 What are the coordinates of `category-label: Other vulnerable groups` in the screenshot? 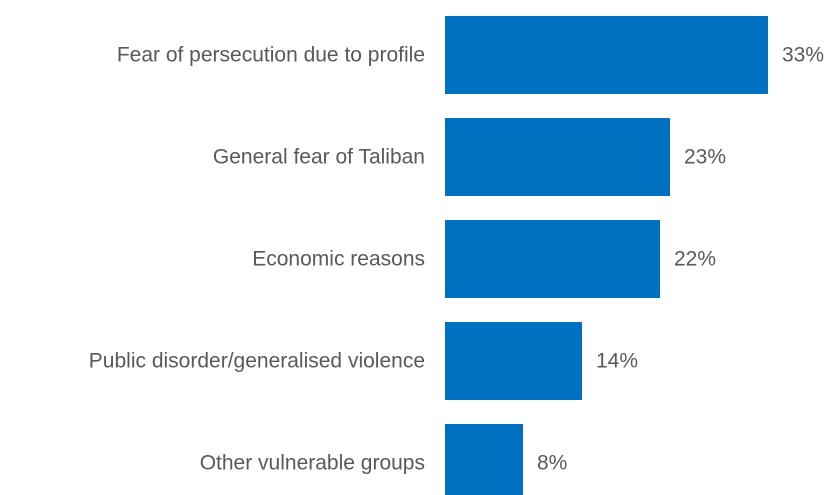 It's located at (312, 463).